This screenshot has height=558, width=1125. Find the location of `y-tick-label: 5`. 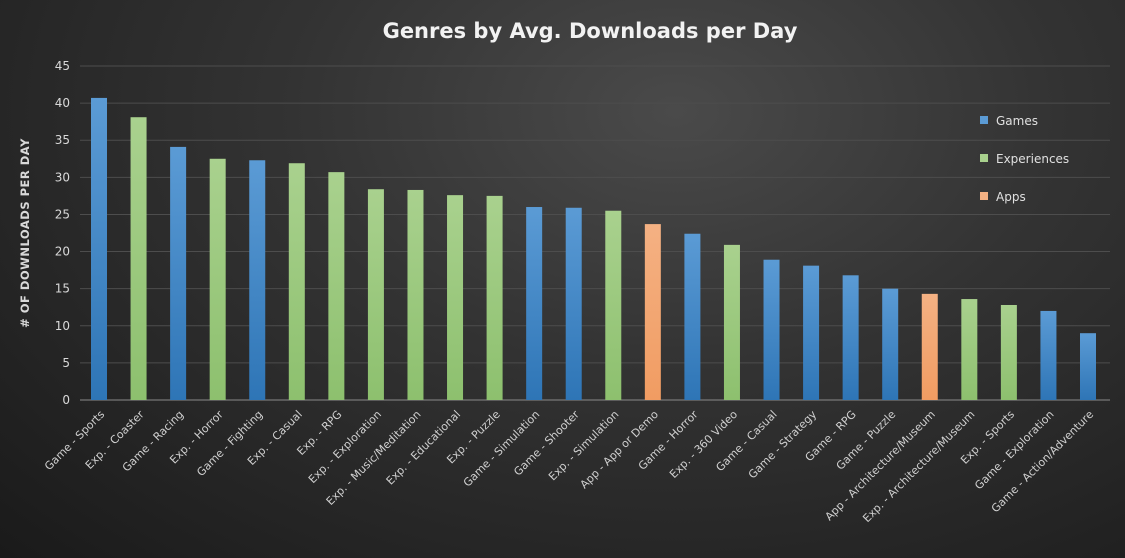

y-tick-label: 5 is located at coordinates (66, 363).